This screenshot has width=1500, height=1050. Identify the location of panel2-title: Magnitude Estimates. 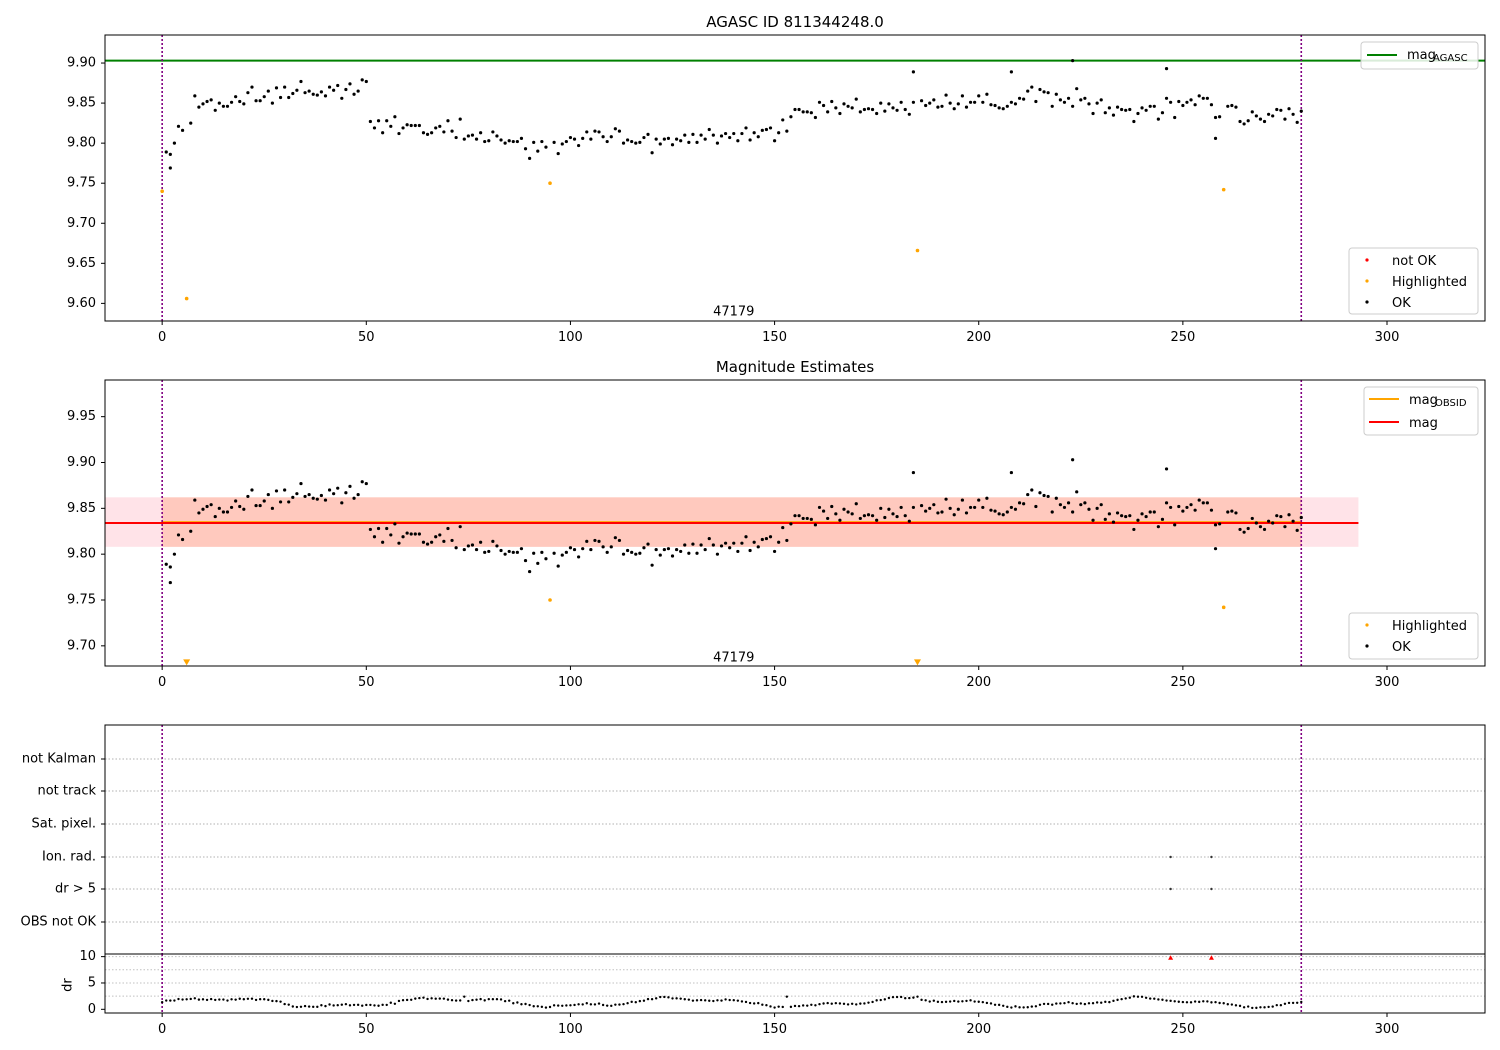
(795, 367).